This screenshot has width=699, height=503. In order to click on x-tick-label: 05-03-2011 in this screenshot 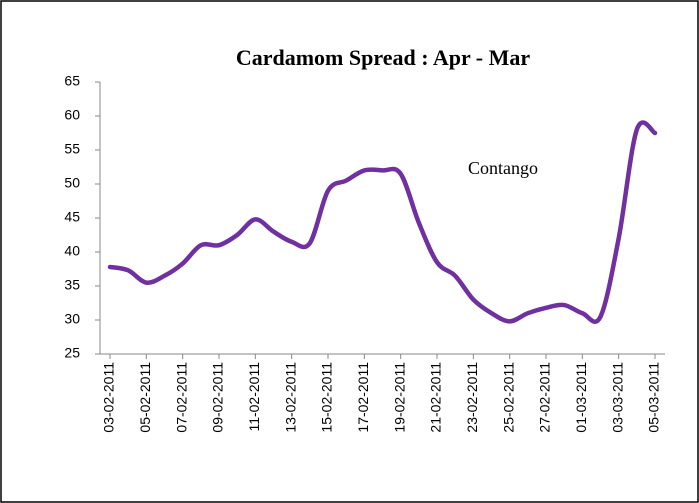, I will do `click(654, 397)`.